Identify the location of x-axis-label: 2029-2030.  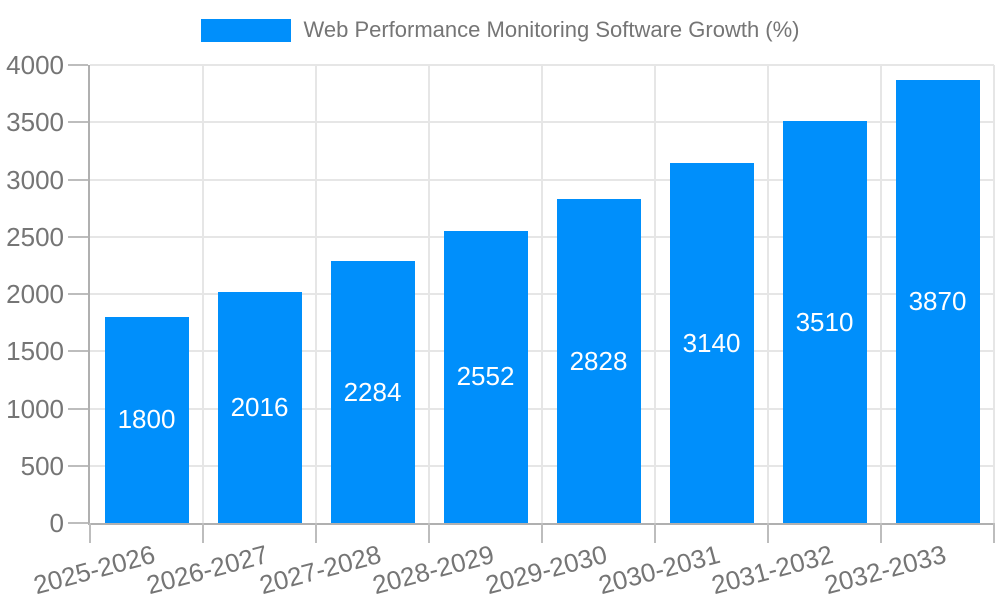
(546, 570).